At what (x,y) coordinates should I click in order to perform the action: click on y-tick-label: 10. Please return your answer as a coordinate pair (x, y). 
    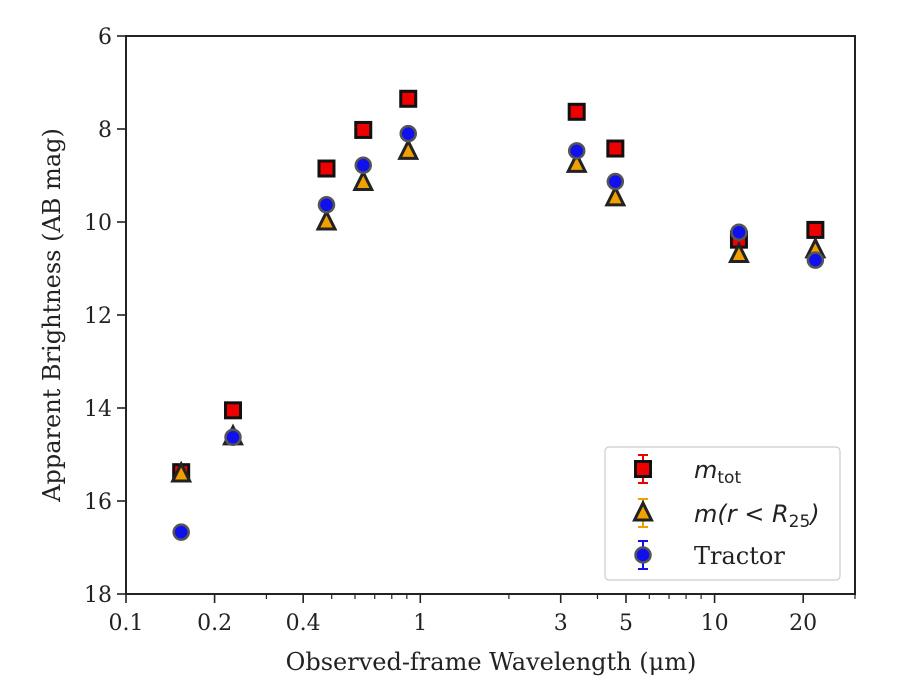
    Looking at the image, I should click on (98, 223).